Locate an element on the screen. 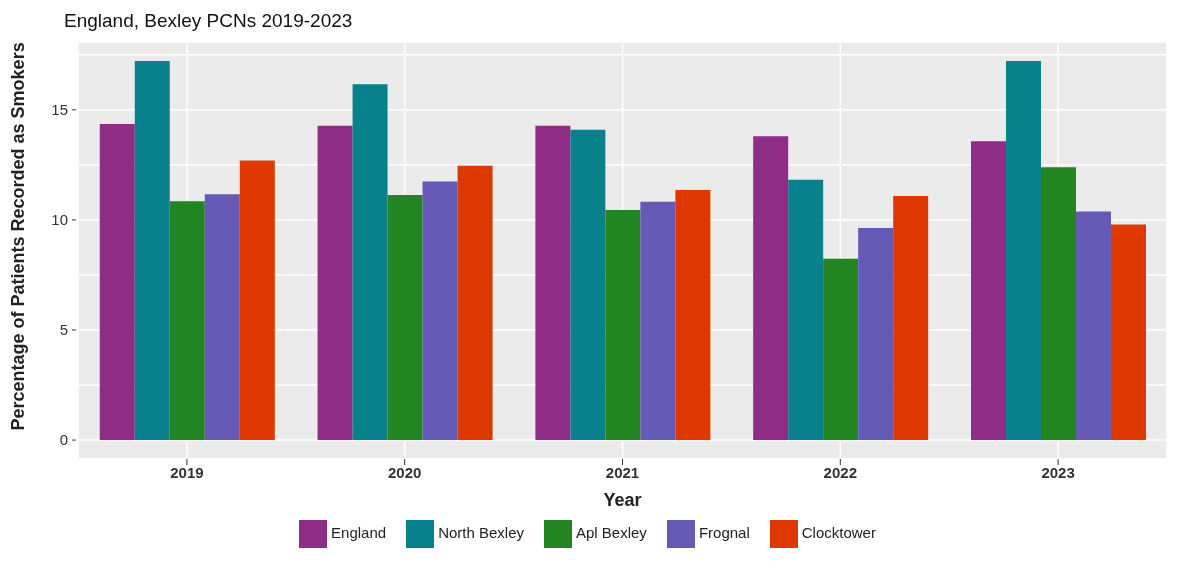 The image size is (1181, 561). y-tick-label: 15 is located at coordinates (59, 109).